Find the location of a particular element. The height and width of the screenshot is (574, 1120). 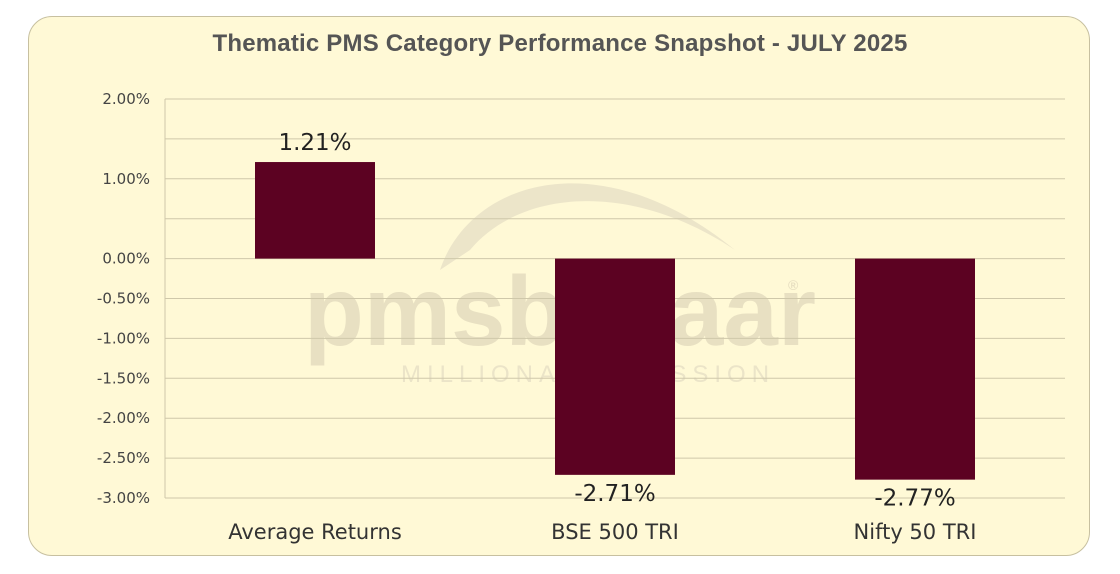

data-label-3: -2.77% is located at coordinates (914, 499).